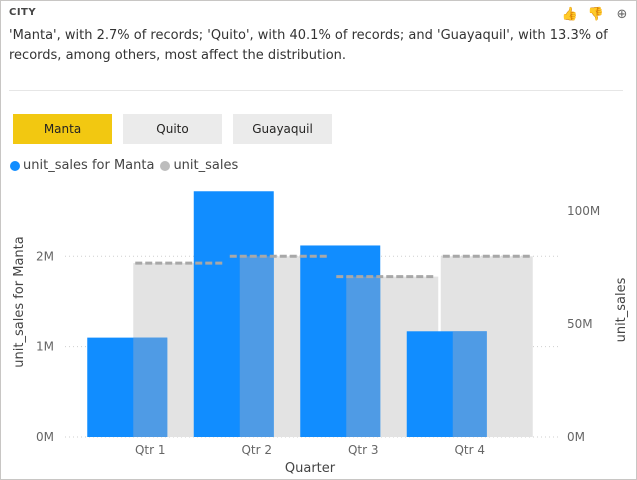 The height and width of the screenshot is (480, 637). Describe the element at coordinates (580, 324) in the screenshot. I see `right-tick-label: 50M` at that location.